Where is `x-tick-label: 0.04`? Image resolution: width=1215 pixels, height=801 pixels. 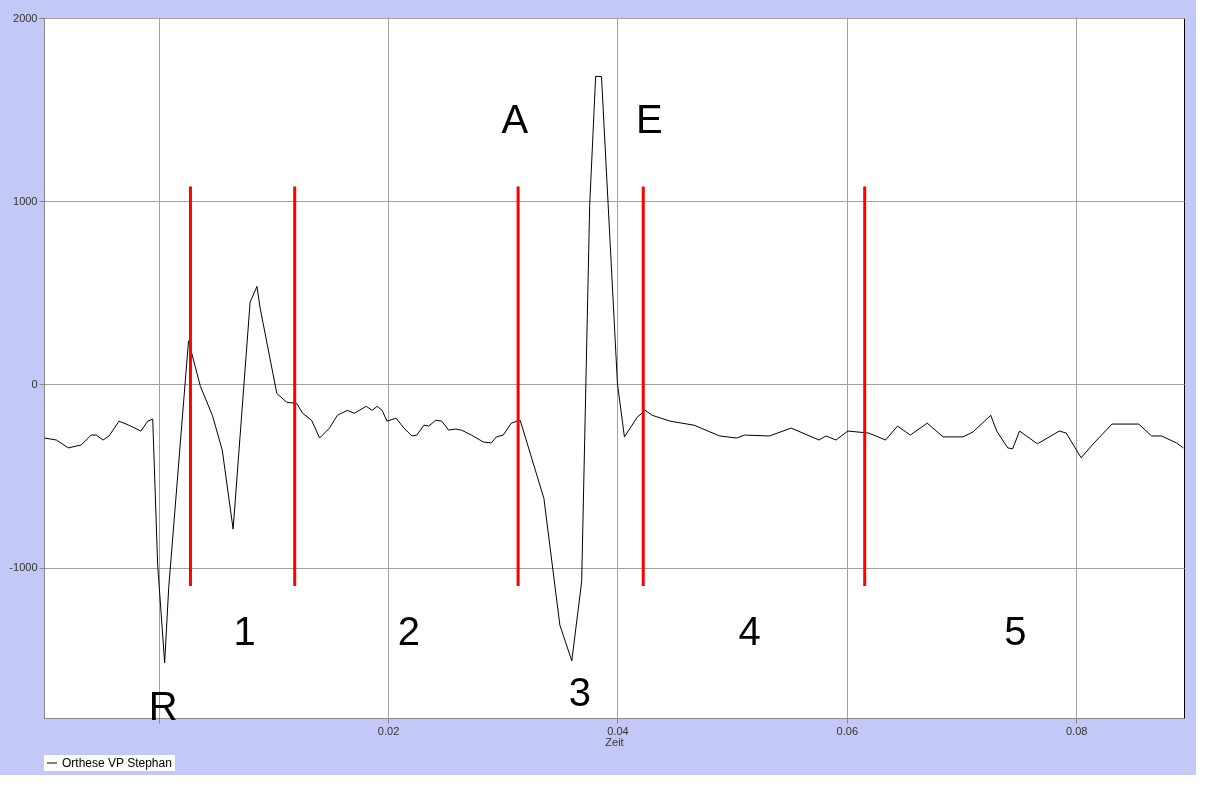
x-tick-label: 0.04 is located at coordinates (618, 730).